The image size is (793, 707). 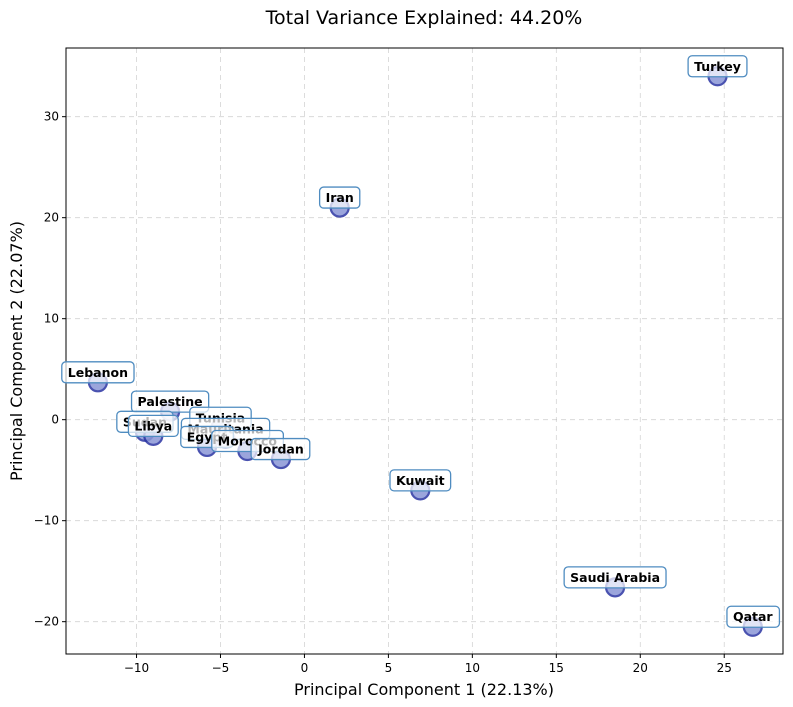 I want to click on data-label-text: Palestine, so click(x=170, y=401).